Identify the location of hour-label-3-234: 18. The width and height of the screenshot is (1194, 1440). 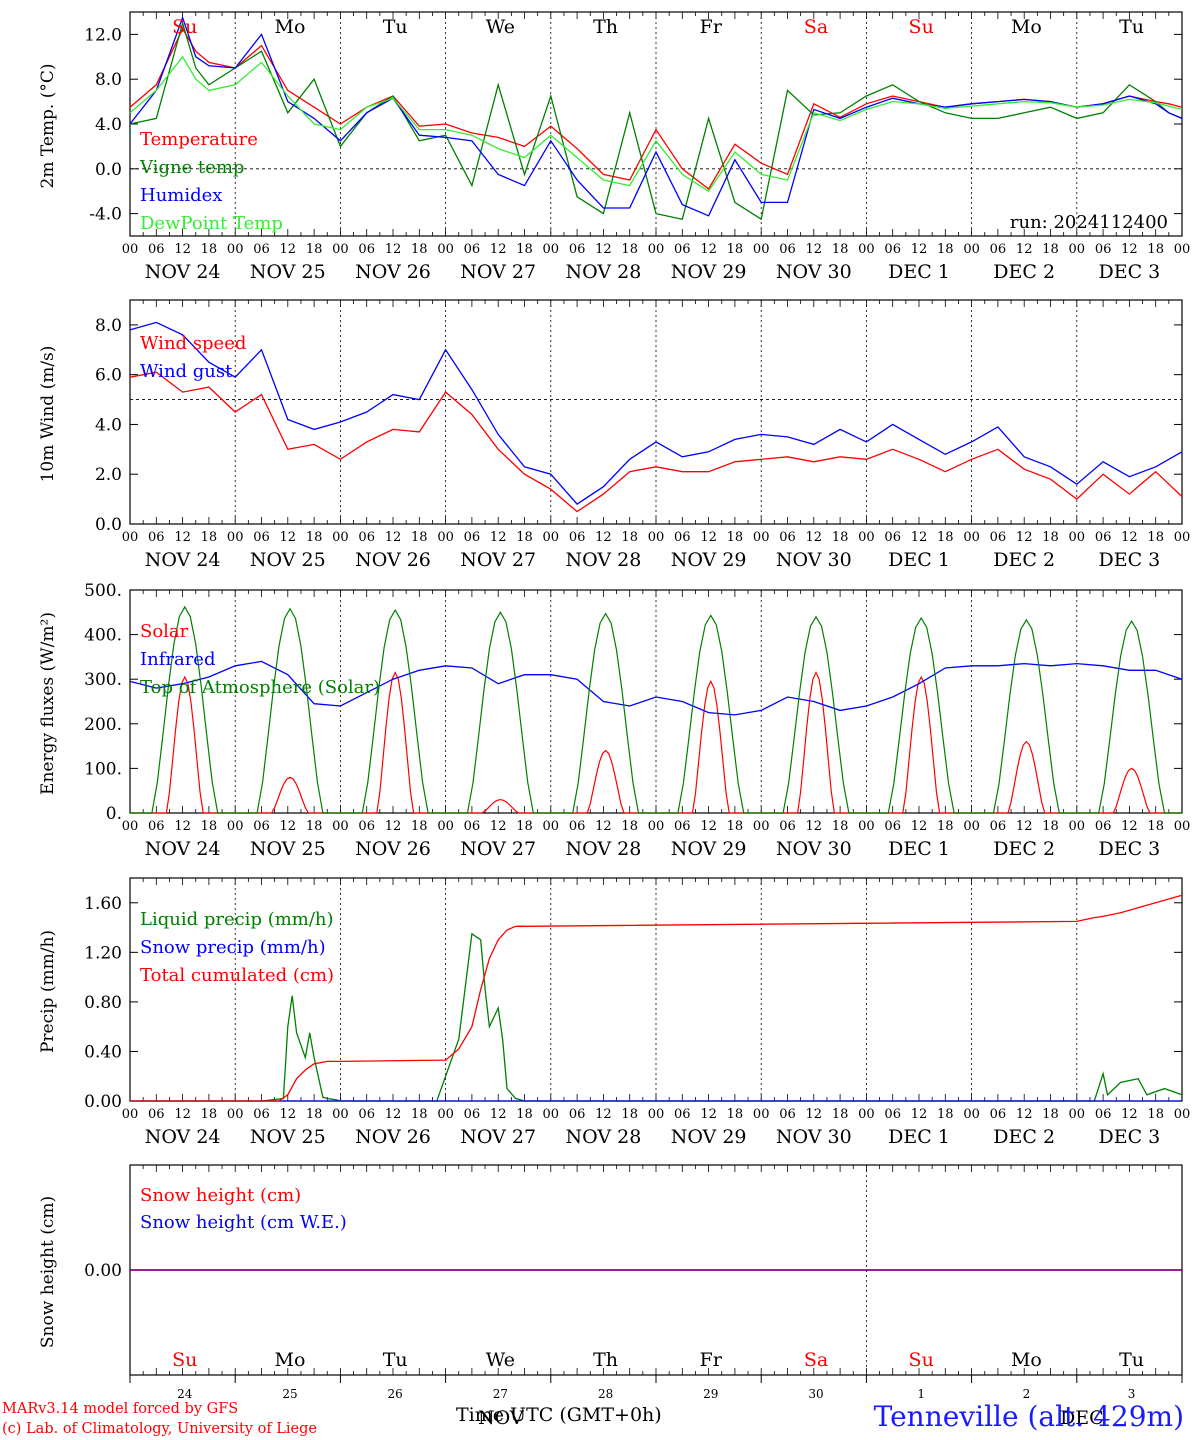
(1155, 1114).